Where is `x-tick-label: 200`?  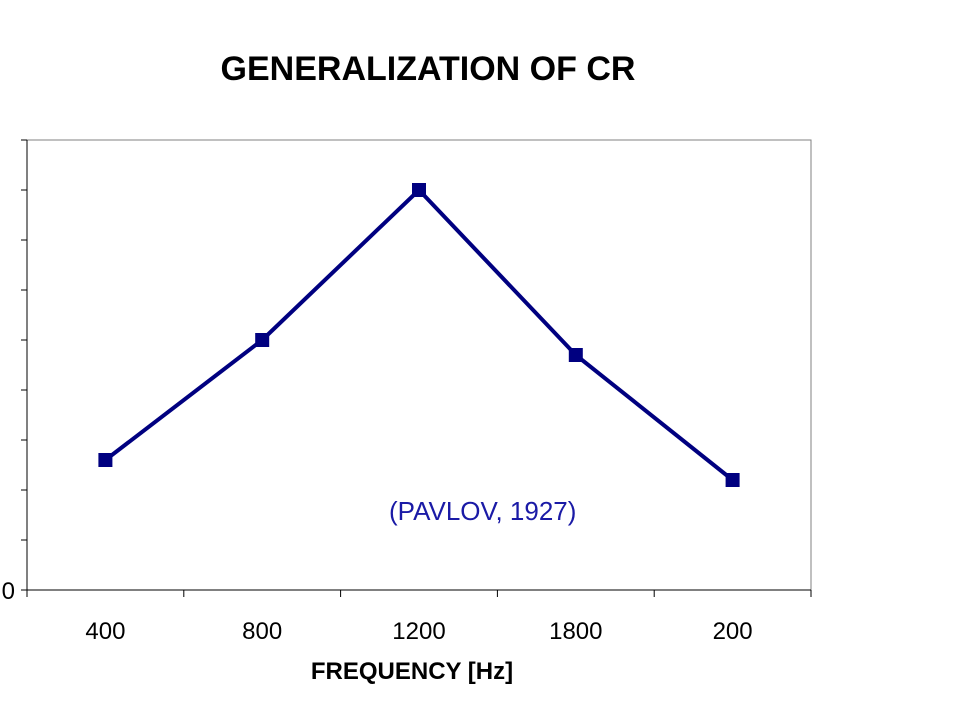 x-tick-label: 200 is located at coordinates (733, 631).